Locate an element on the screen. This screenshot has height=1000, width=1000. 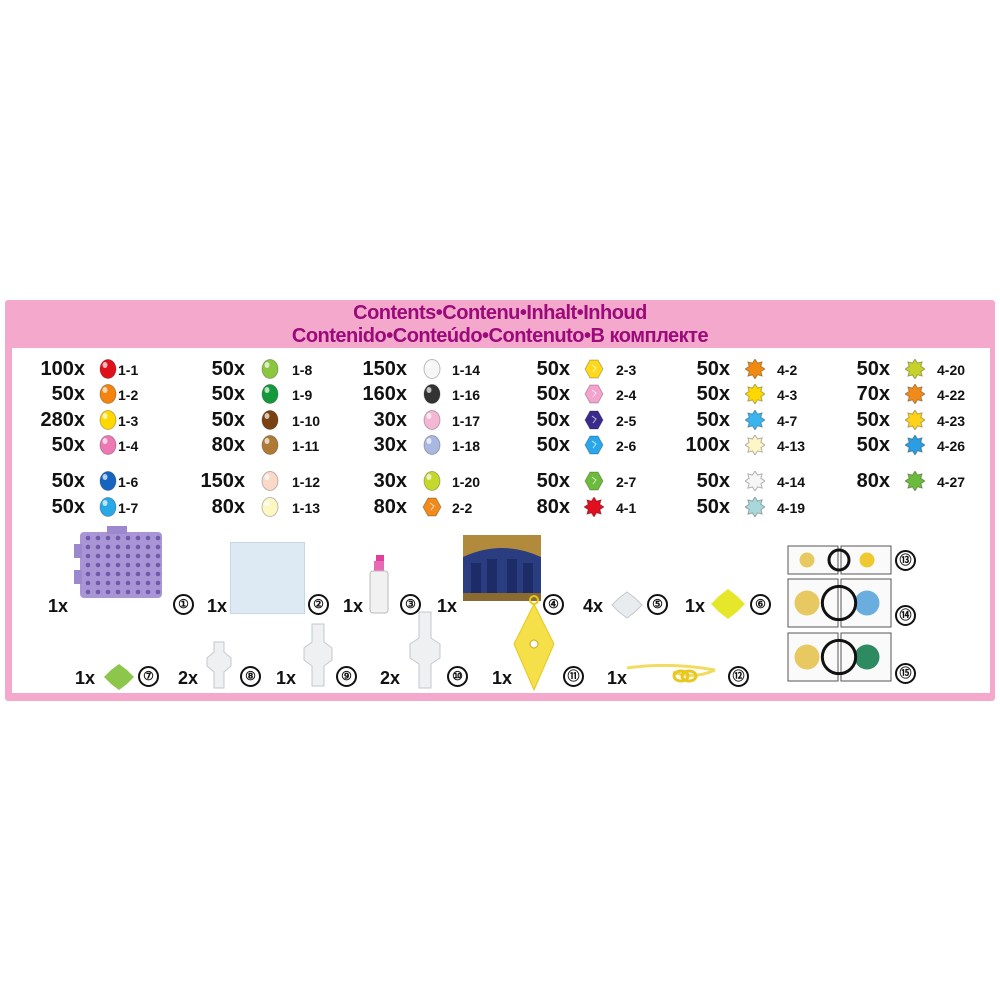
bead-code: 1-11 is located at coordinates (306, 446).